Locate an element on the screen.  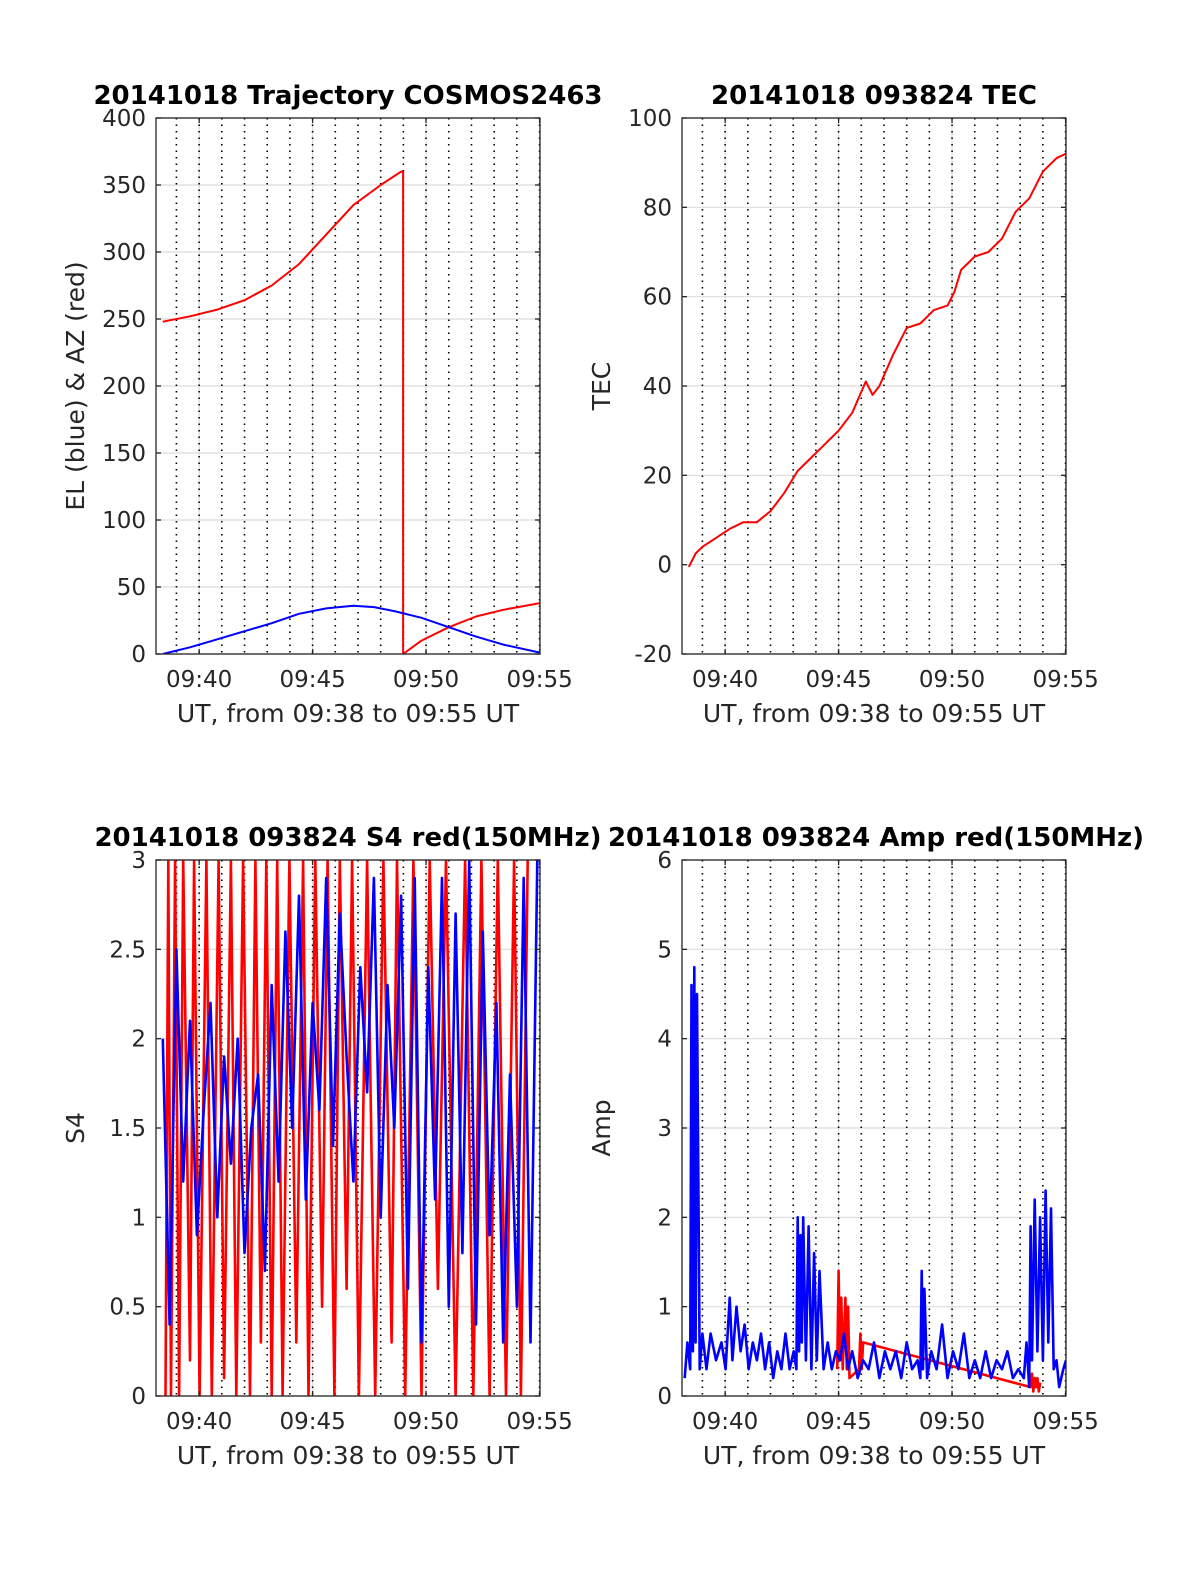
y-tick-label: 6 is located at coordinates (664, 861).